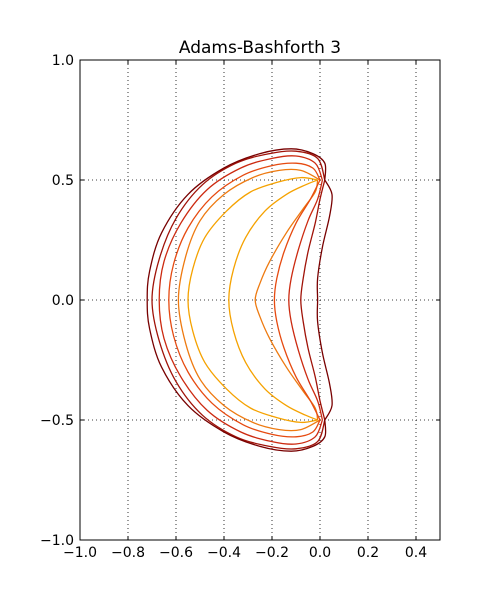 The height and width of the screenshot is (600, 500). Describe the element at coordinates (63, 61) in the screenshot. I see `y-tick-label: 1.0` at that location.